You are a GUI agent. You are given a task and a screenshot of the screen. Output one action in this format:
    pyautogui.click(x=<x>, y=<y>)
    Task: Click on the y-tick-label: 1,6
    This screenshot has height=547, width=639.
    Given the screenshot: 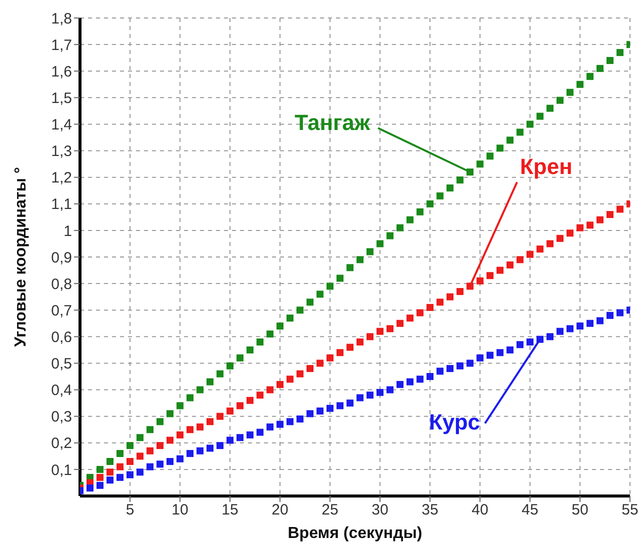 What is the action you would take?
    pyautogui.click(x=61, y=71)
    